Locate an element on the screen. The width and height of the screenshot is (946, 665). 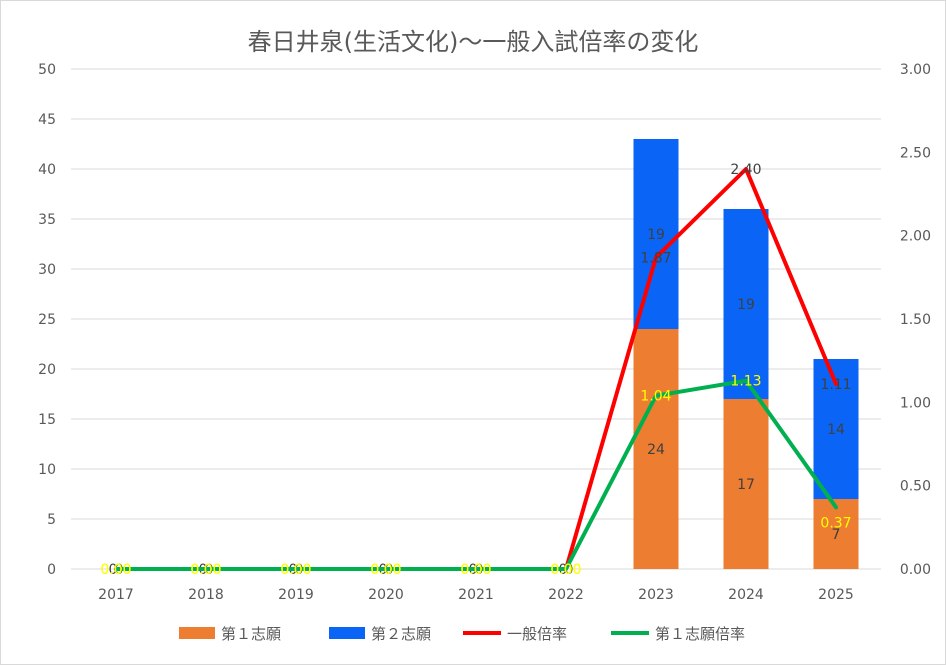
legend-item: 一般倍率 is located at coordinates (515, 634).